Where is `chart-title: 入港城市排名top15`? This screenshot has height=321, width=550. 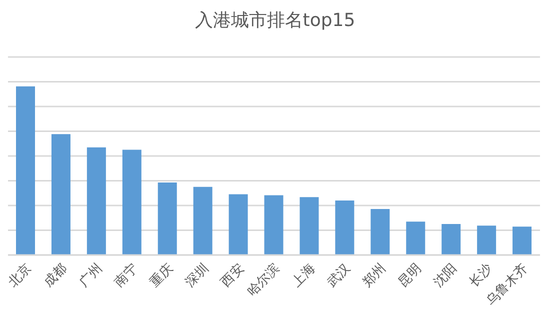
chart-title: 入港城市排名top15 is located at coordinates (275, 20).